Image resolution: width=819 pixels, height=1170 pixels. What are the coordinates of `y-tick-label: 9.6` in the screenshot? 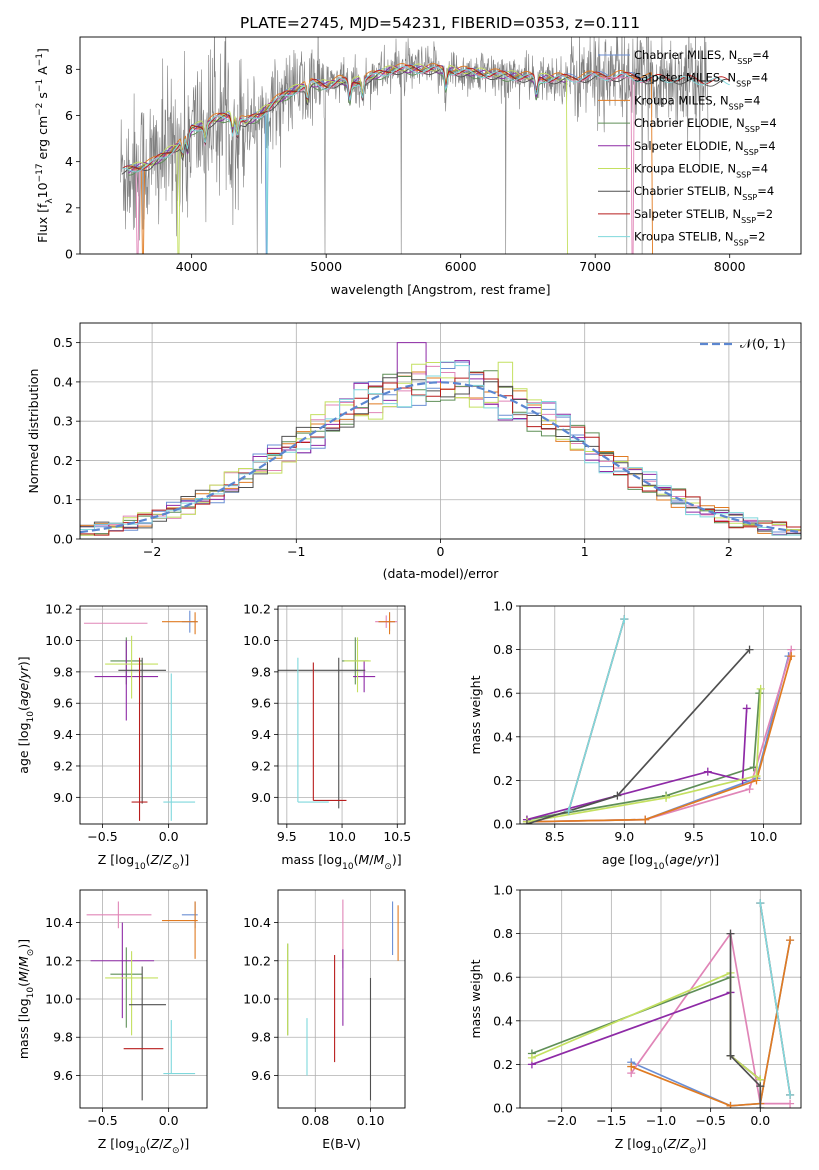 It's located at (63, 703).